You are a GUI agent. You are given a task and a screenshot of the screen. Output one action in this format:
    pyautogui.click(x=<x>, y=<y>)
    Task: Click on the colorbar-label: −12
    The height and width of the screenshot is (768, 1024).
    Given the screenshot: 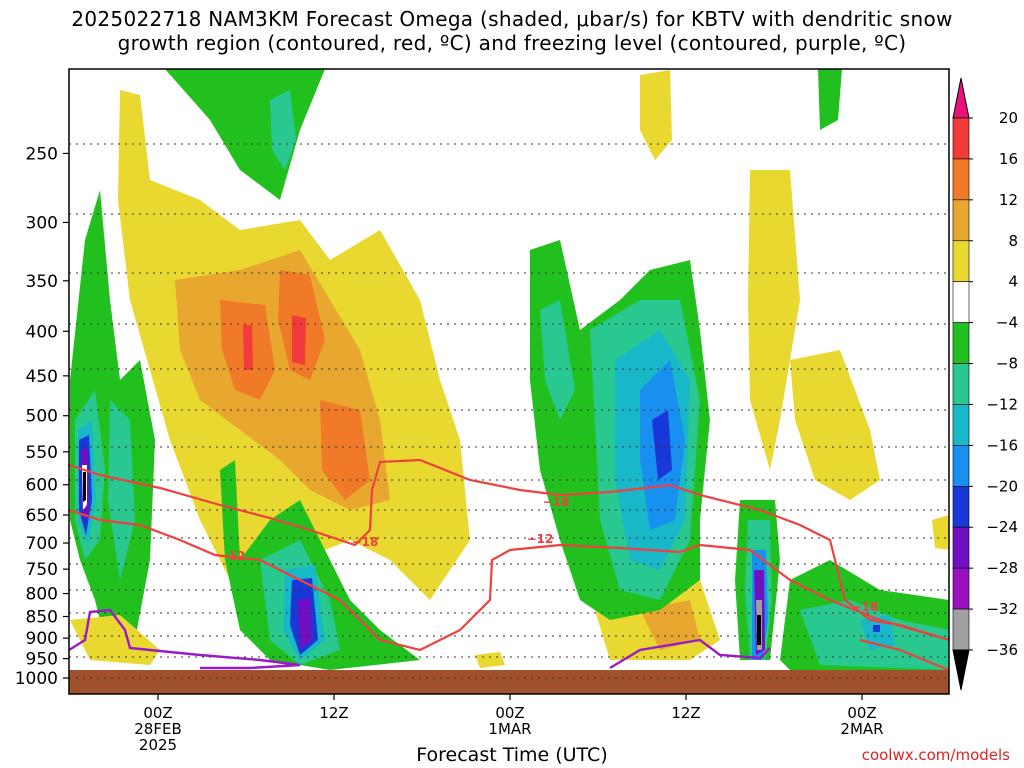 What is the action you would take?
    pyautogui.click(x=1002, y=404)
    